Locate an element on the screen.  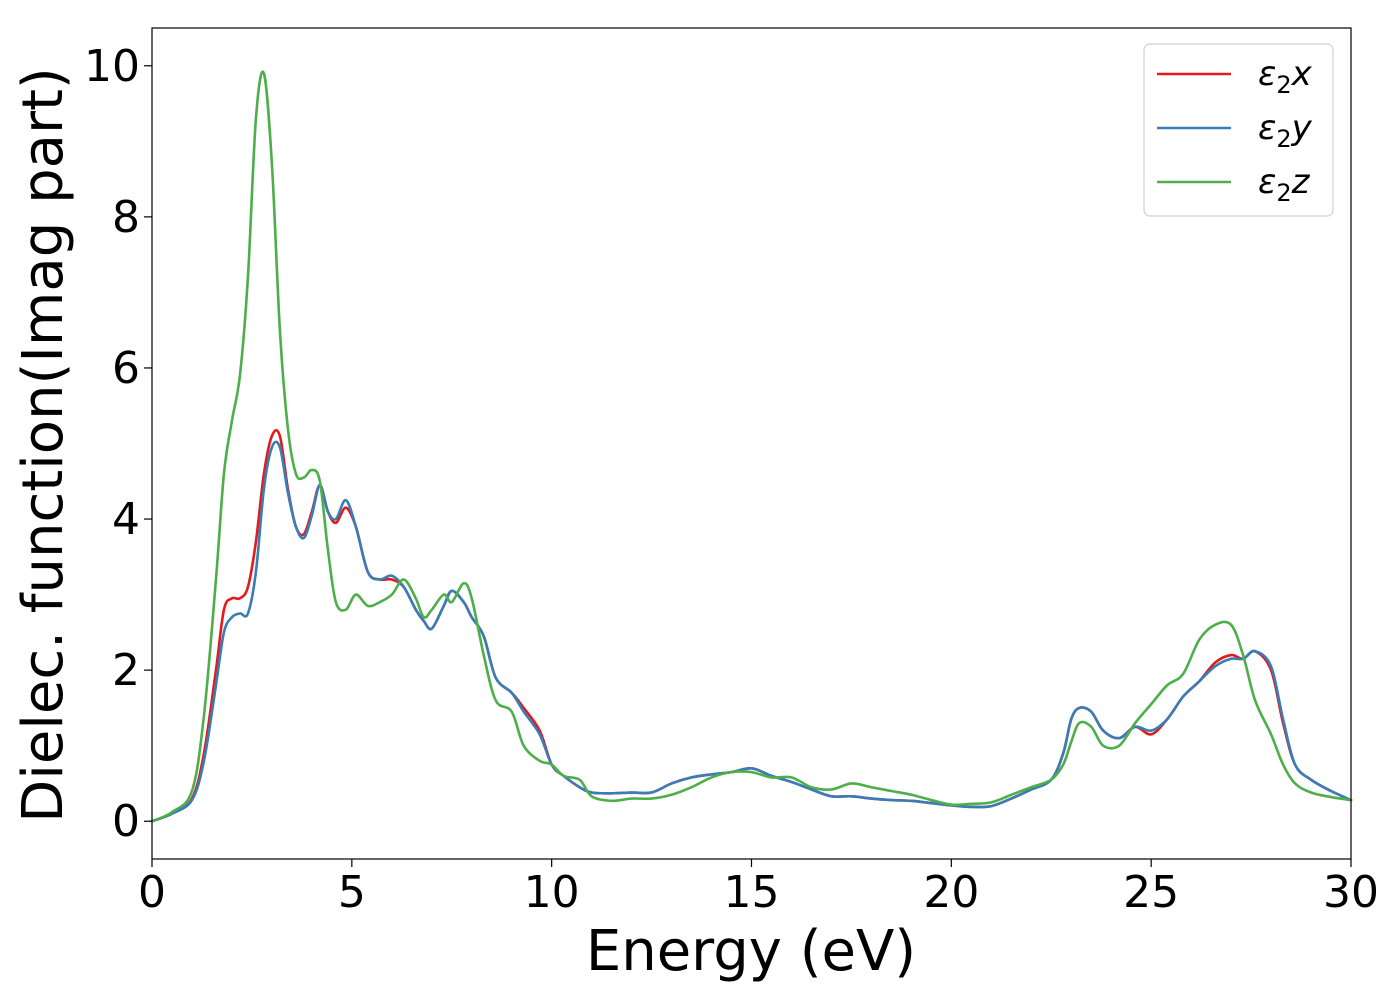
y-axis: 0 2 4 6 8 10 is located at coordinates (118, 444).